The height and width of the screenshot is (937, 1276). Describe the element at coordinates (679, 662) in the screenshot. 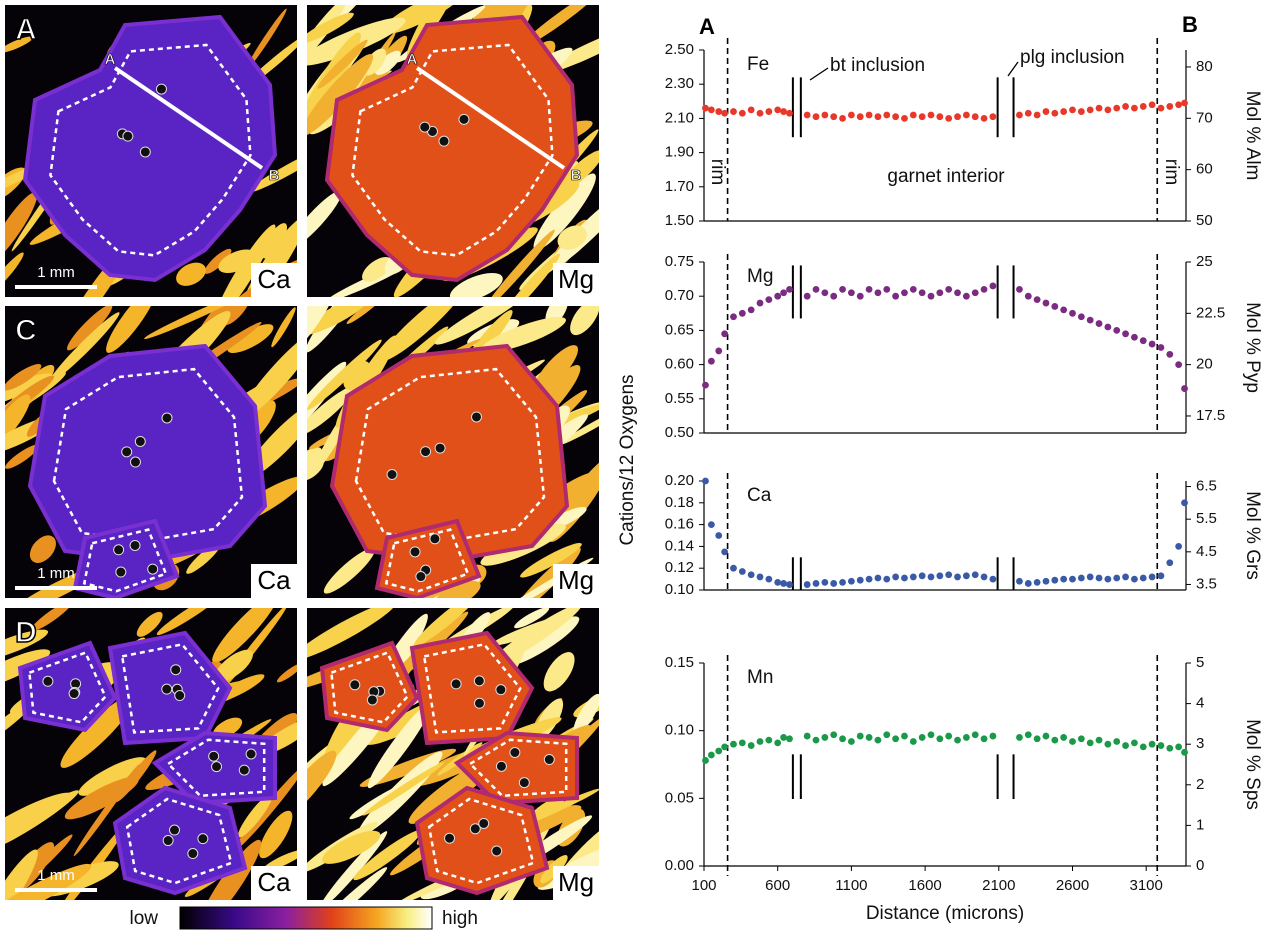

I see `y-tick-label: 0.15` at that location.